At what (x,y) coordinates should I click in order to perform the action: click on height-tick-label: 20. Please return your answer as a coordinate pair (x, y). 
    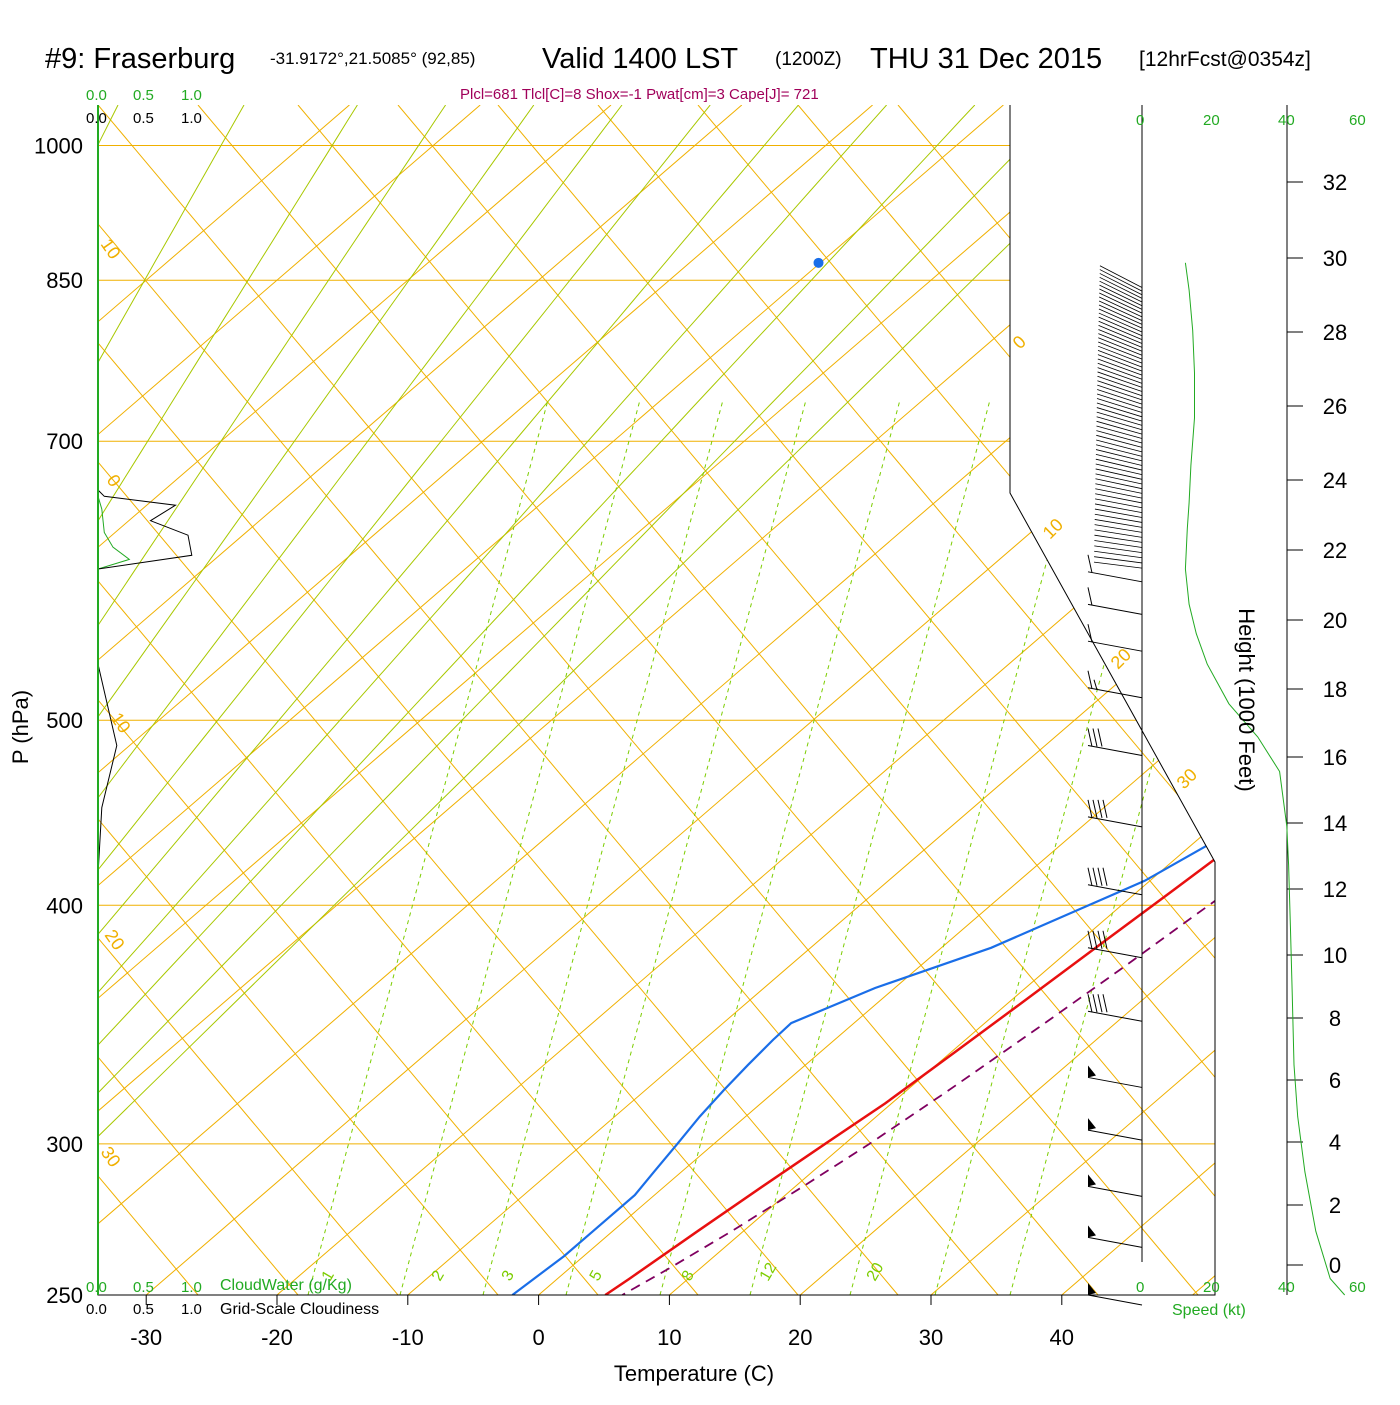
    Looking at the image, I should click on (1335, 620).